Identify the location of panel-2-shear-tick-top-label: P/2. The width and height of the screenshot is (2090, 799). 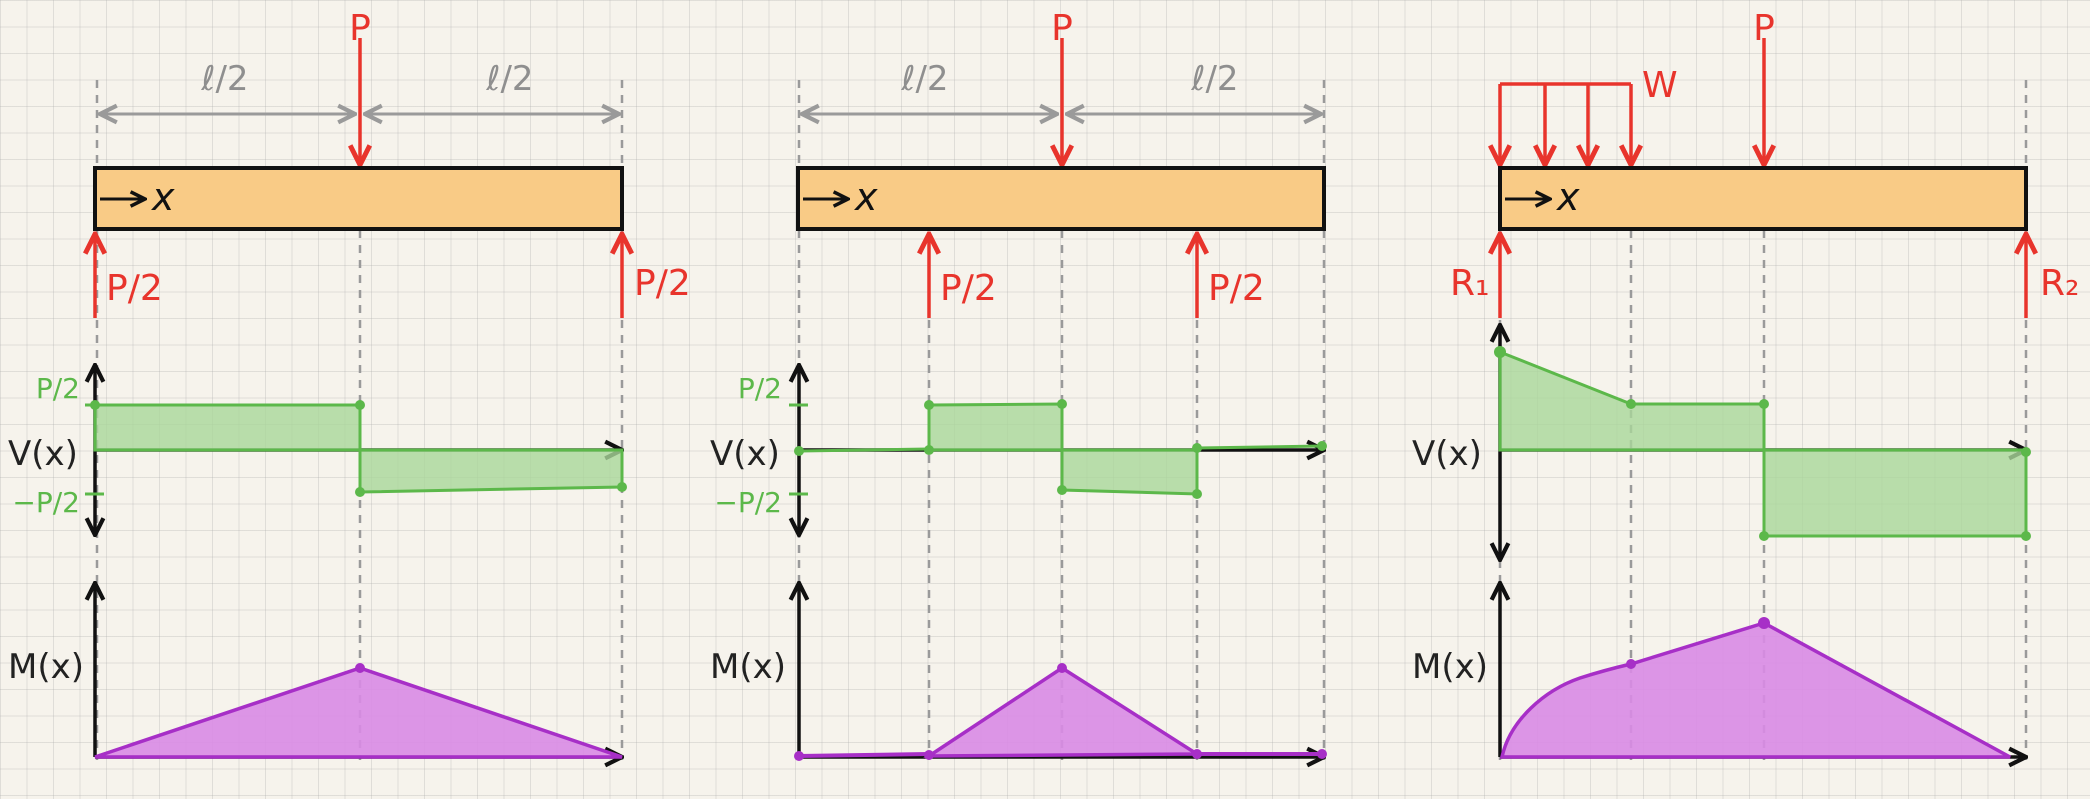
(760, 388).